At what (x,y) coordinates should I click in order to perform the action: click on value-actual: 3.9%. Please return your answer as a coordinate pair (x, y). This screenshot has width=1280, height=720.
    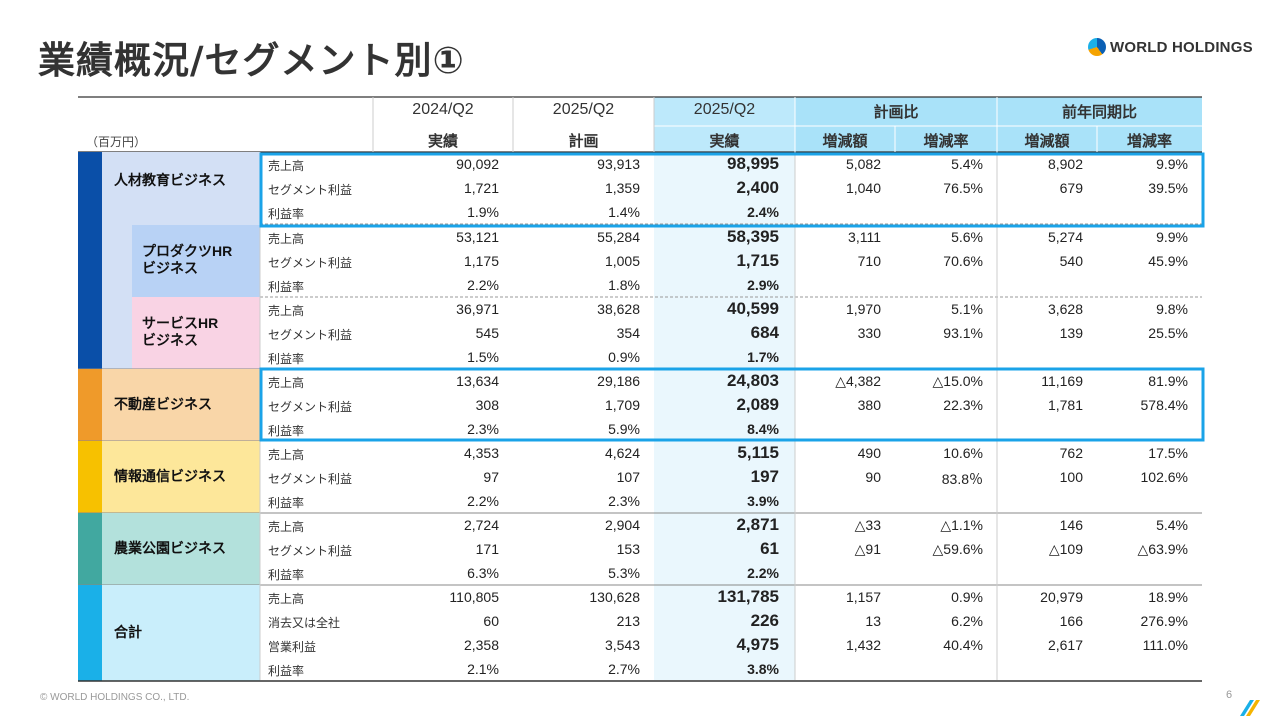
    Looking at the image, I should click on (763, 501).